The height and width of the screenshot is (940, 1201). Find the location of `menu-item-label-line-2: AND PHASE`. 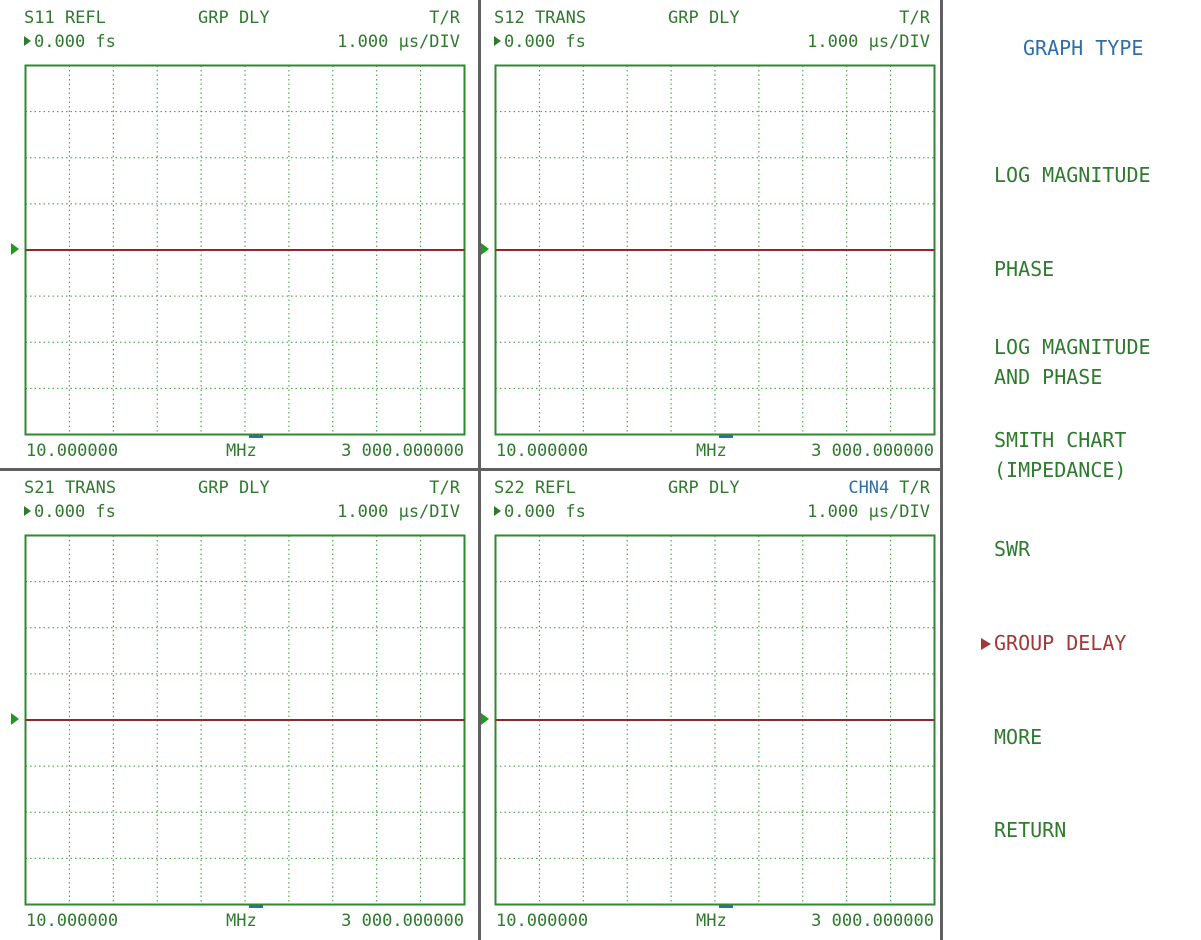

menu-item-label-line-2: AND PHASE is located at coordinates (1048, 377).